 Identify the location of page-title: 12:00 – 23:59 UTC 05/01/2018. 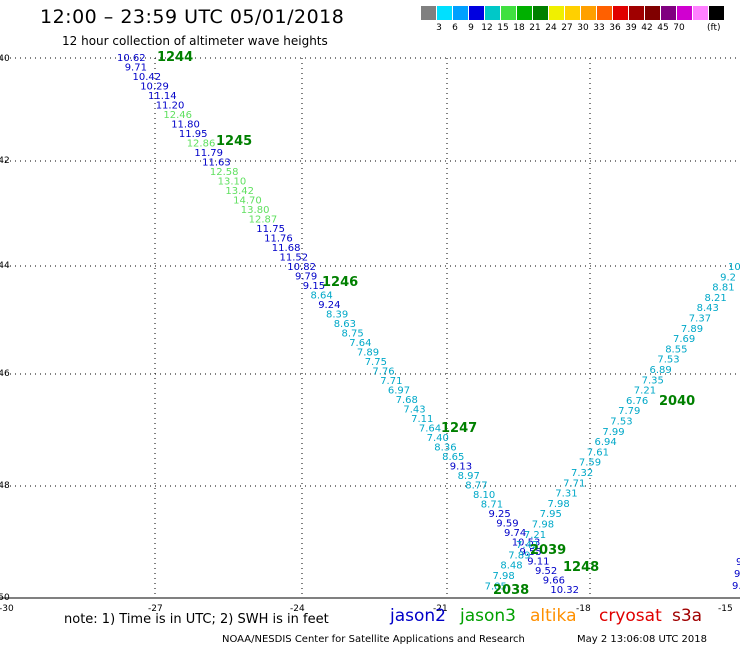
(192, 17).